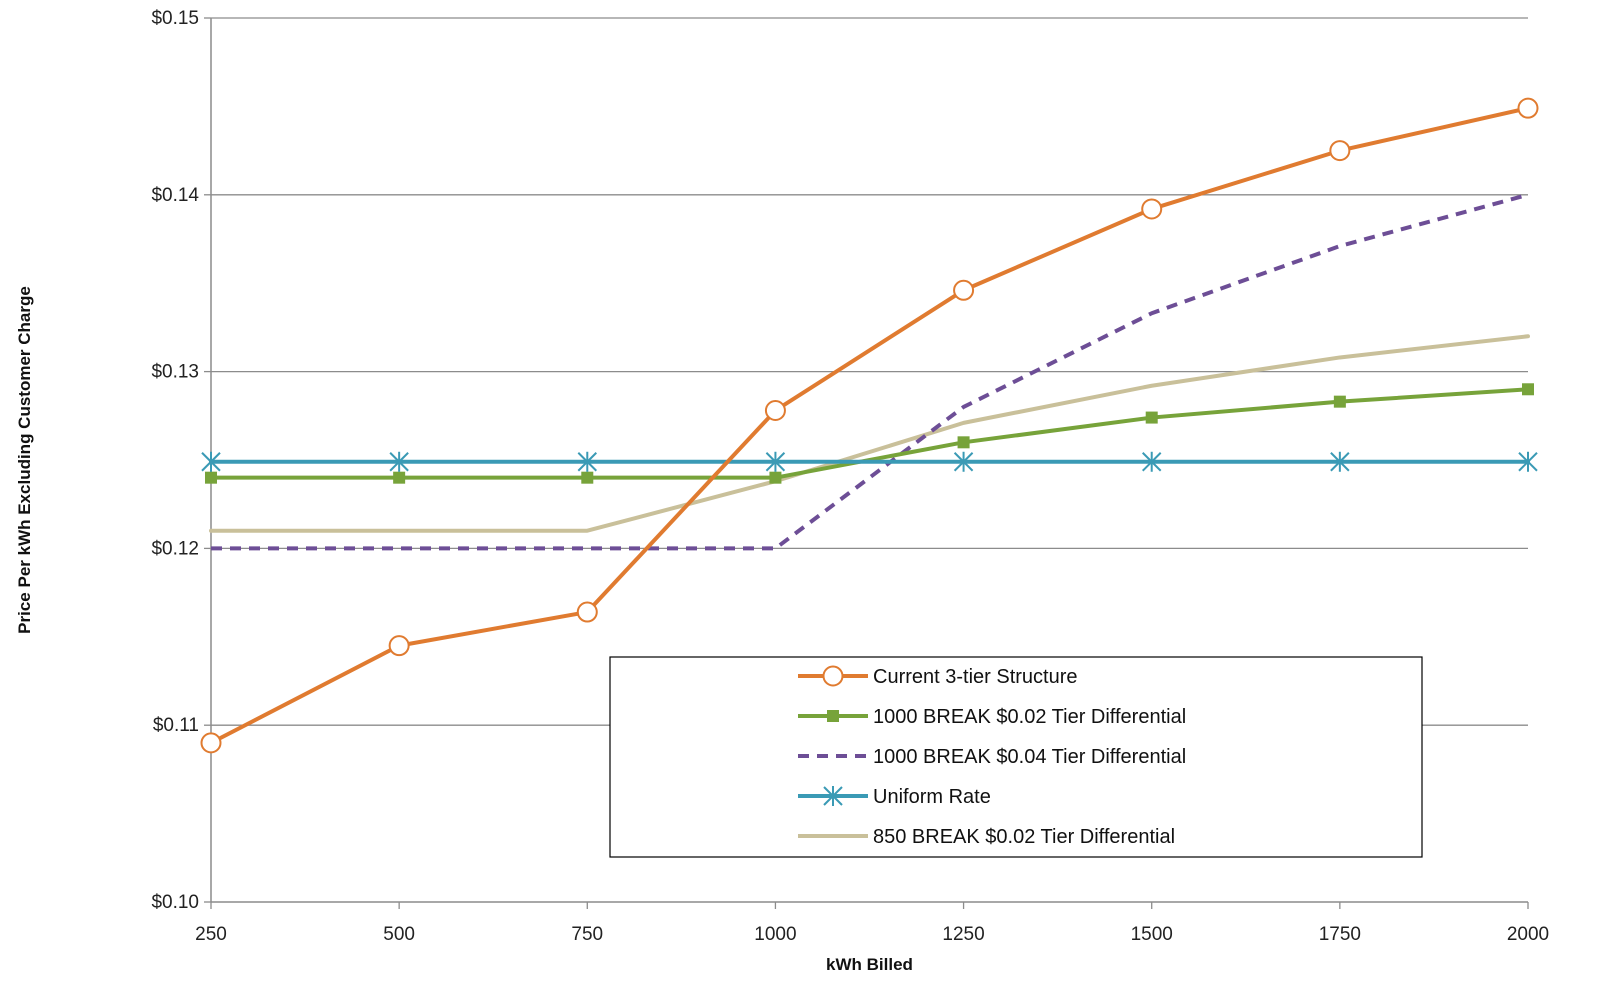  I want to click on x-tick-label: 1750, so click(1340, 934).